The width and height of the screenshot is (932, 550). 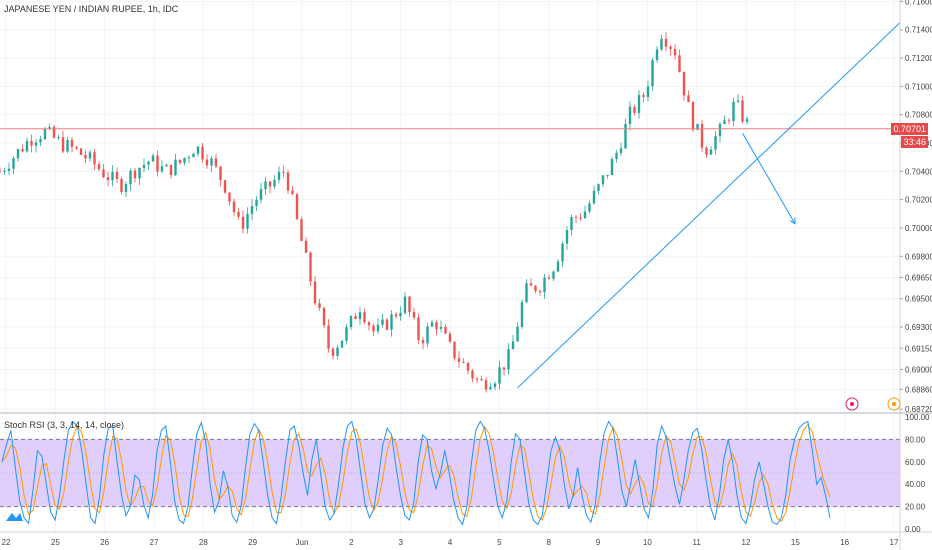 What do you see at coordinates (450, 473) in the screenshot?
I see `stoch-rsi-band` at bounding box center [450, 473].